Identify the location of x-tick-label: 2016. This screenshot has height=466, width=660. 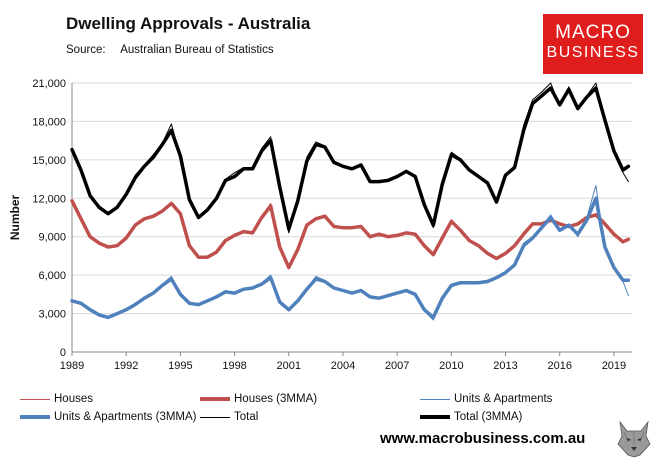
(559, 366).